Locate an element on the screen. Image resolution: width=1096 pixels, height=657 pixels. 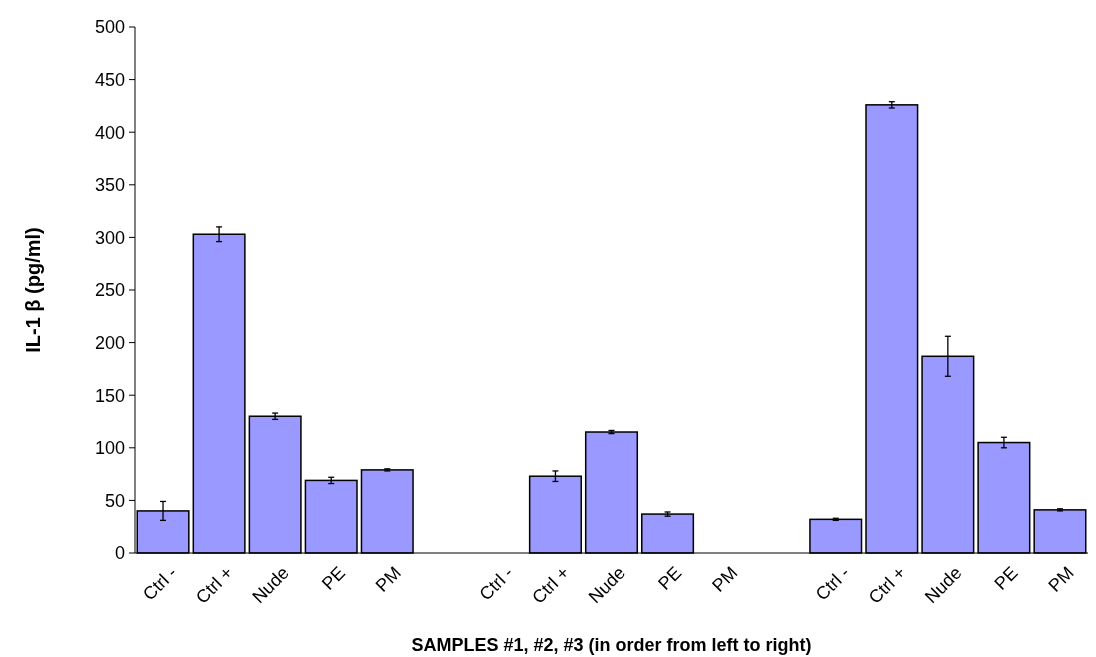
y-axis-title: IL-1 β (pg/ml) is located at coordinates (33, 290).